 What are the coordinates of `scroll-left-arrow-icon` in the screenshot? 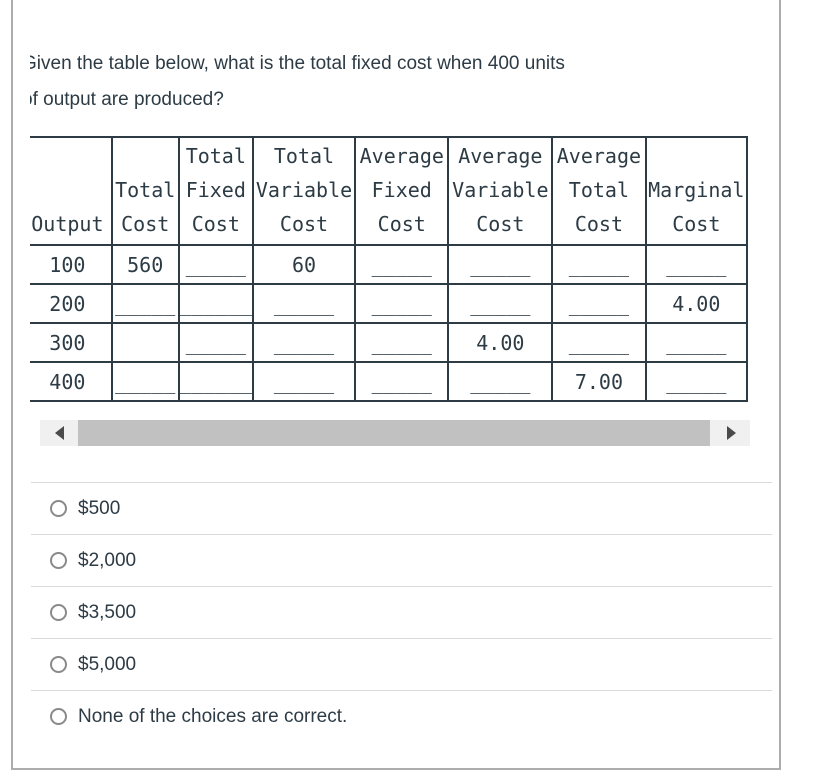 It's located at (59, 433).